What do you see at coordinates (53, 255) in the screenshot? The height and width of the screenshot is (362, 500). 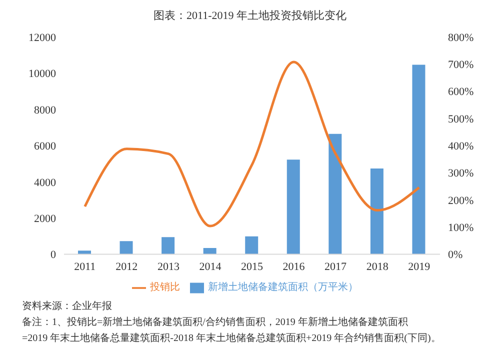 I see `y-tick-label: 0` at bounding box center [53, 255].